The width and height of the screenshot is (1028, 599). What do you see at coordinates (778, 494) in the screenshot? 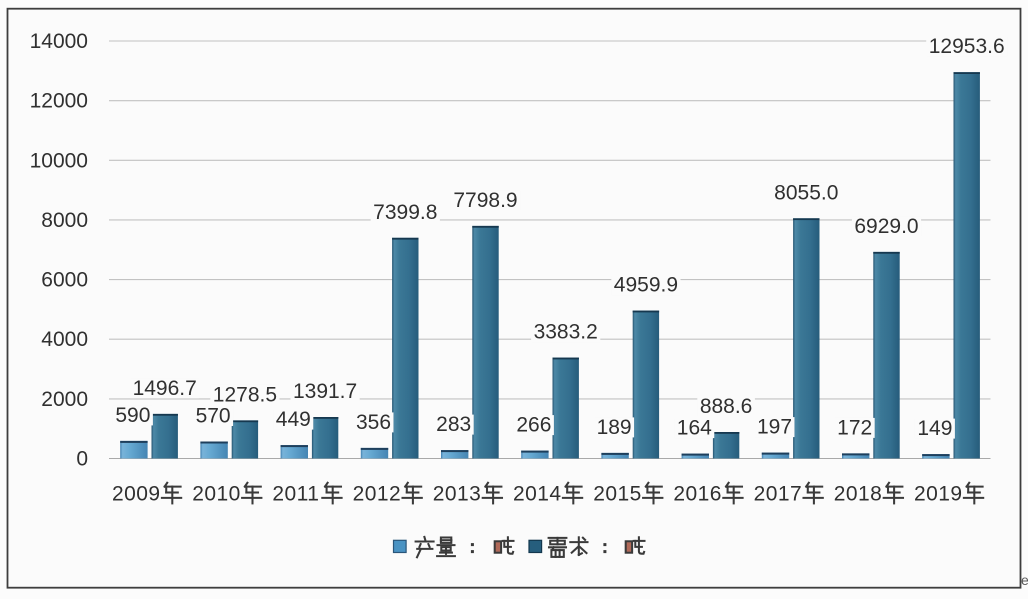
I see `svg-text: 2017` at bounding box center [778, 494].